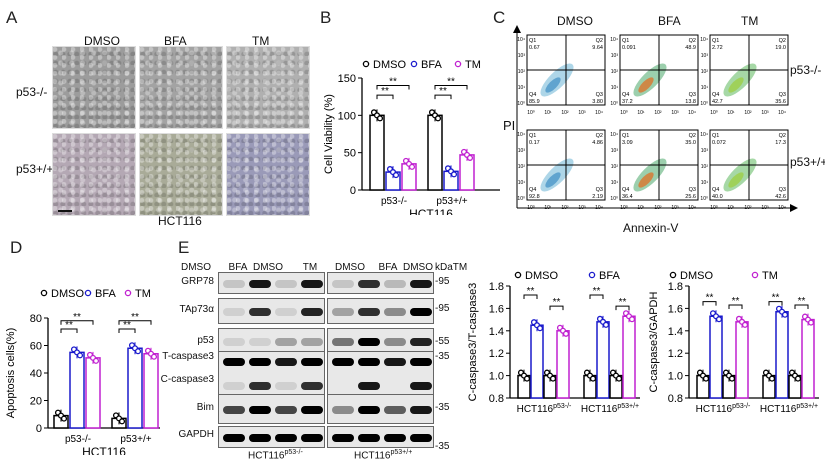 The height and width of the screenshot is (467, 825). I want to click on svg-text: 2.19, so click(597, 197).